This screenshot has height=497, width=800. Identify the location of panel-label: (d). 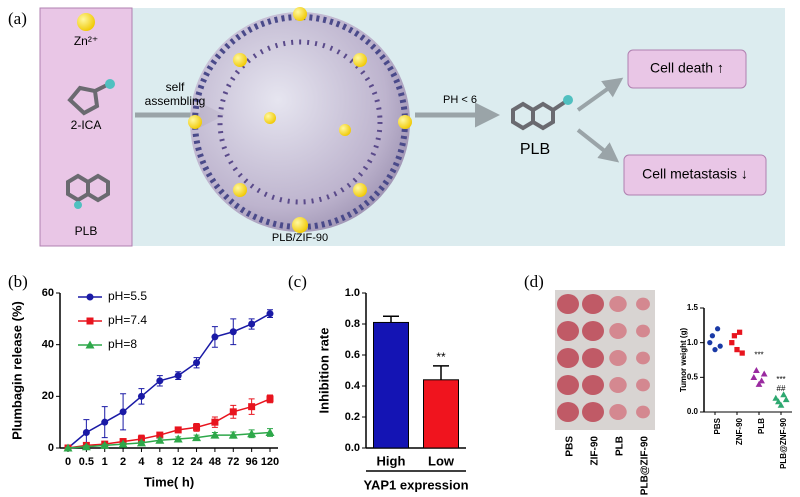
(534, 281).